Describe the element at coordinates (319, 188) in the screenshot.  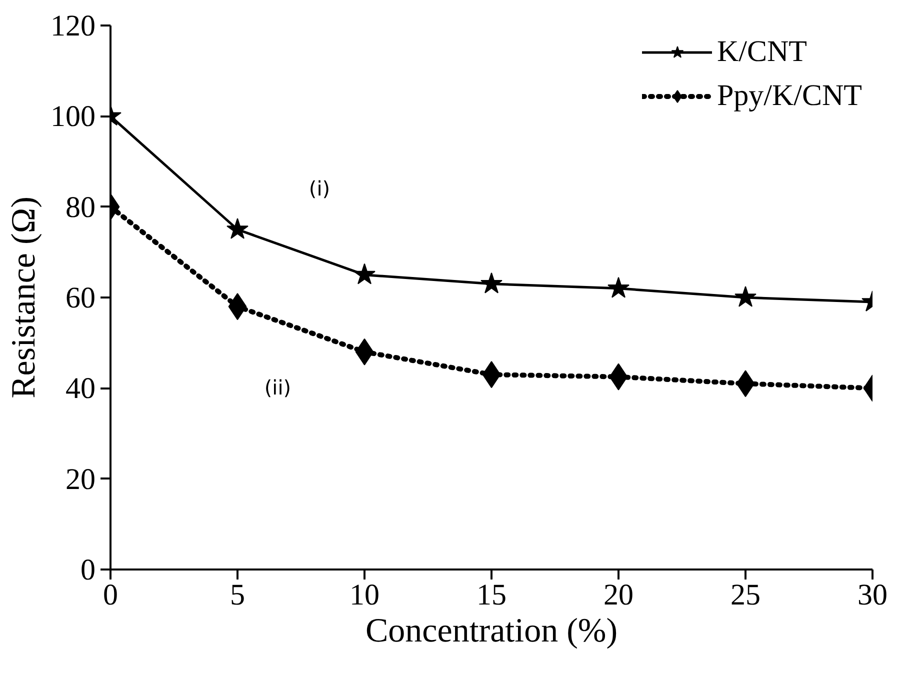
I see `annotation: (i)` at that location.